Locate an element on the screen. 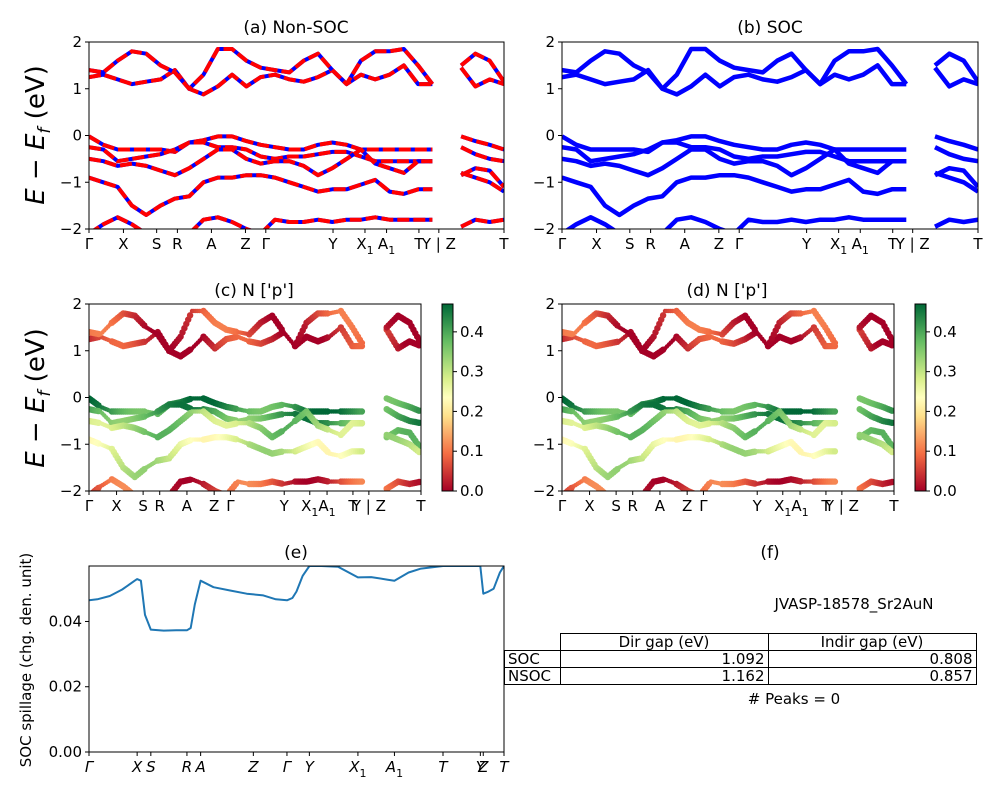 The image size is (1000, 800). panel-e-plot: 0.000.020.04Γ X S R A Z Γ Y X1 A1 T YZ T is located at coordinates (279, 672).